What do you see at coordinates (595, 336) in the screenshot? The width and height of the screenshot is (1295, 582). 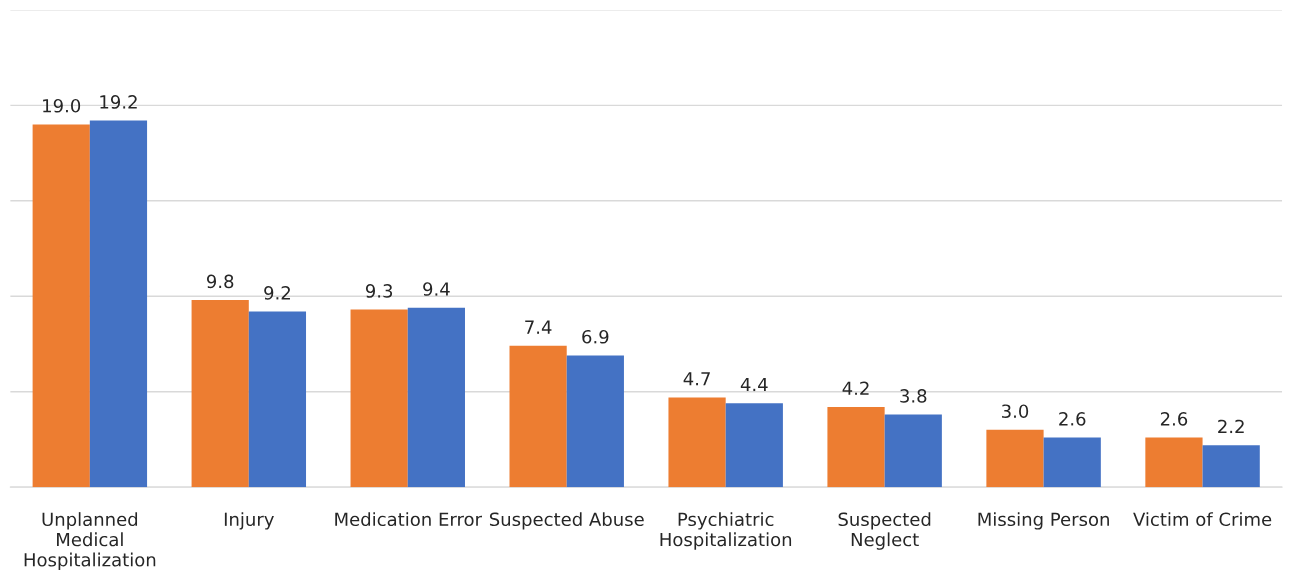 I see `data-label: 6.9` at bounding box center [595, 336].